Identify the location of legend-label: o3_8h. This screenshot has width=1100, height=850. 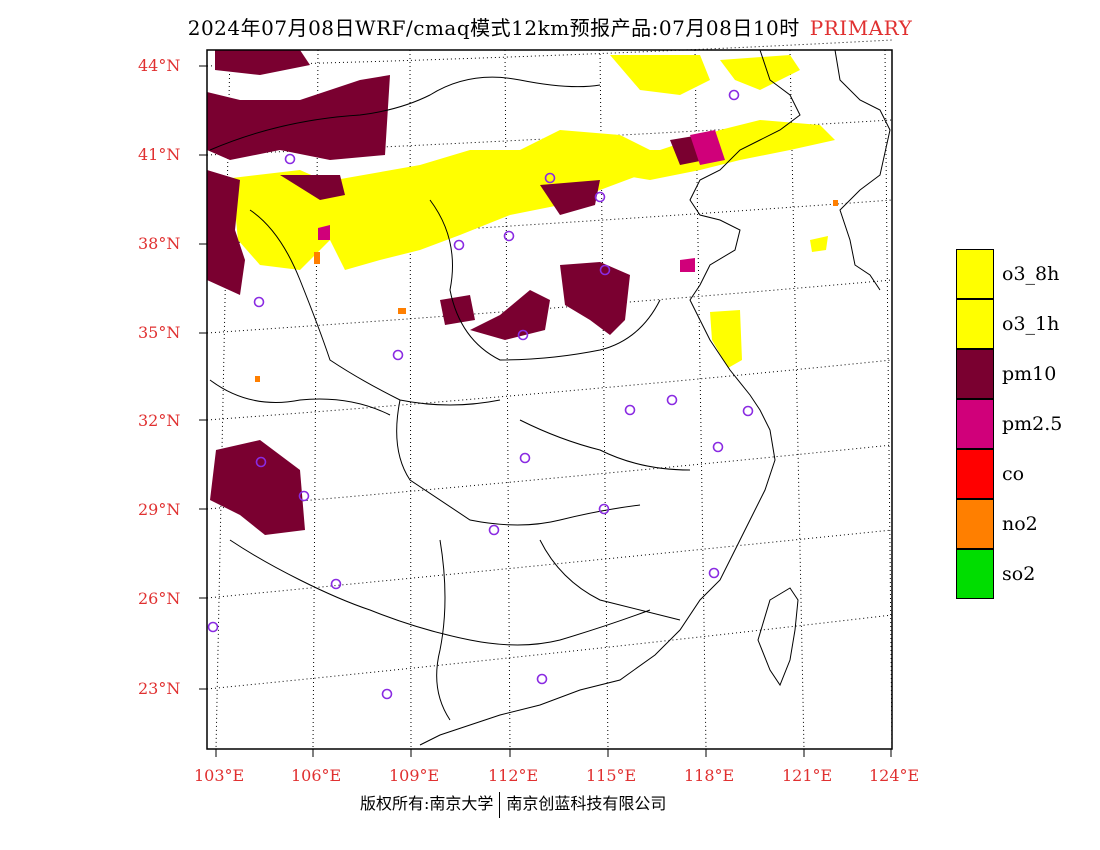
(1031, 274).